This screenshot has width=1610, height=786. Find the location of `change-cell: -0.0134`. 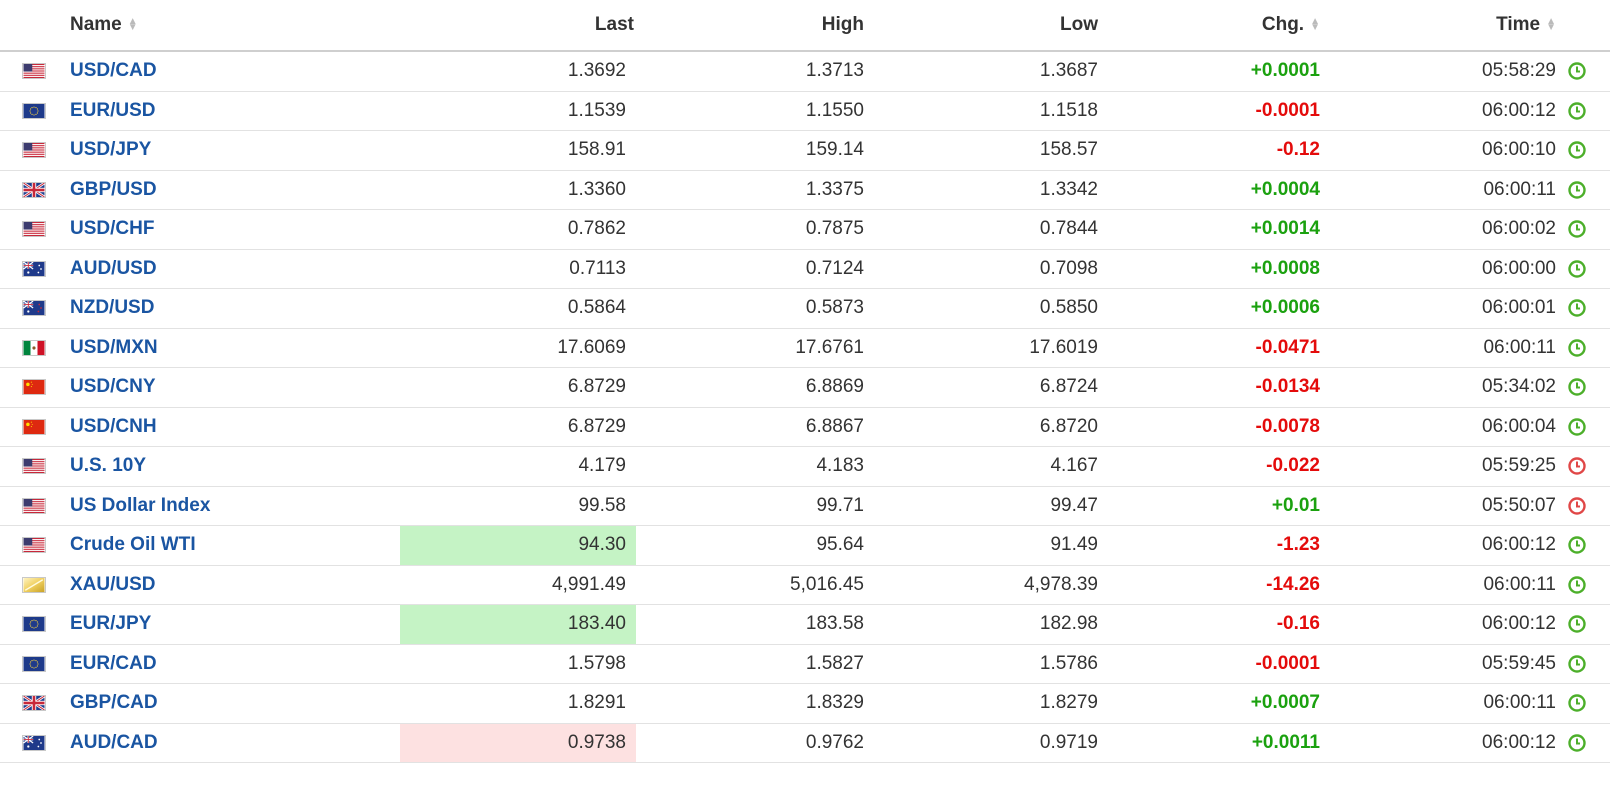

change-cell: -0.0134 is located at coordinates (1215, 387).